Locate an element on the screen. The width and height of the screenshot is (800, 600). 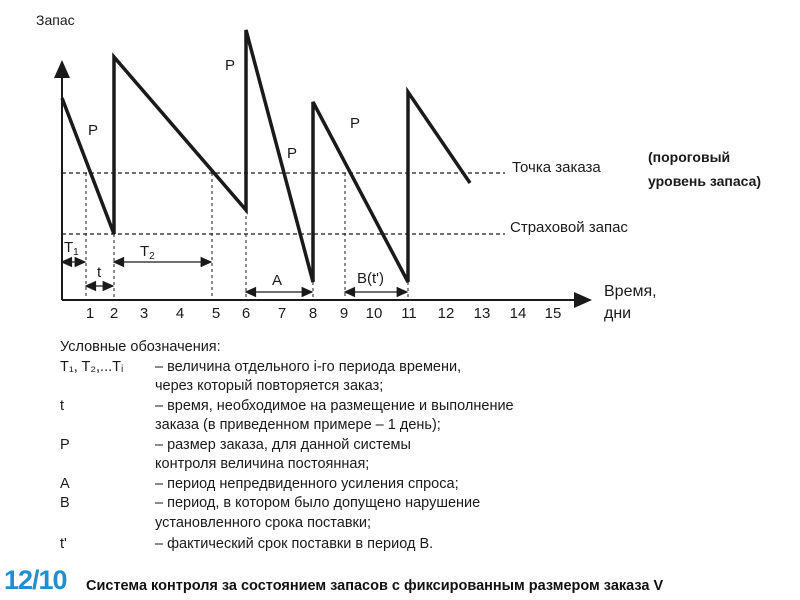
x-tick-label: 5 is located at coordinates (216, 313).